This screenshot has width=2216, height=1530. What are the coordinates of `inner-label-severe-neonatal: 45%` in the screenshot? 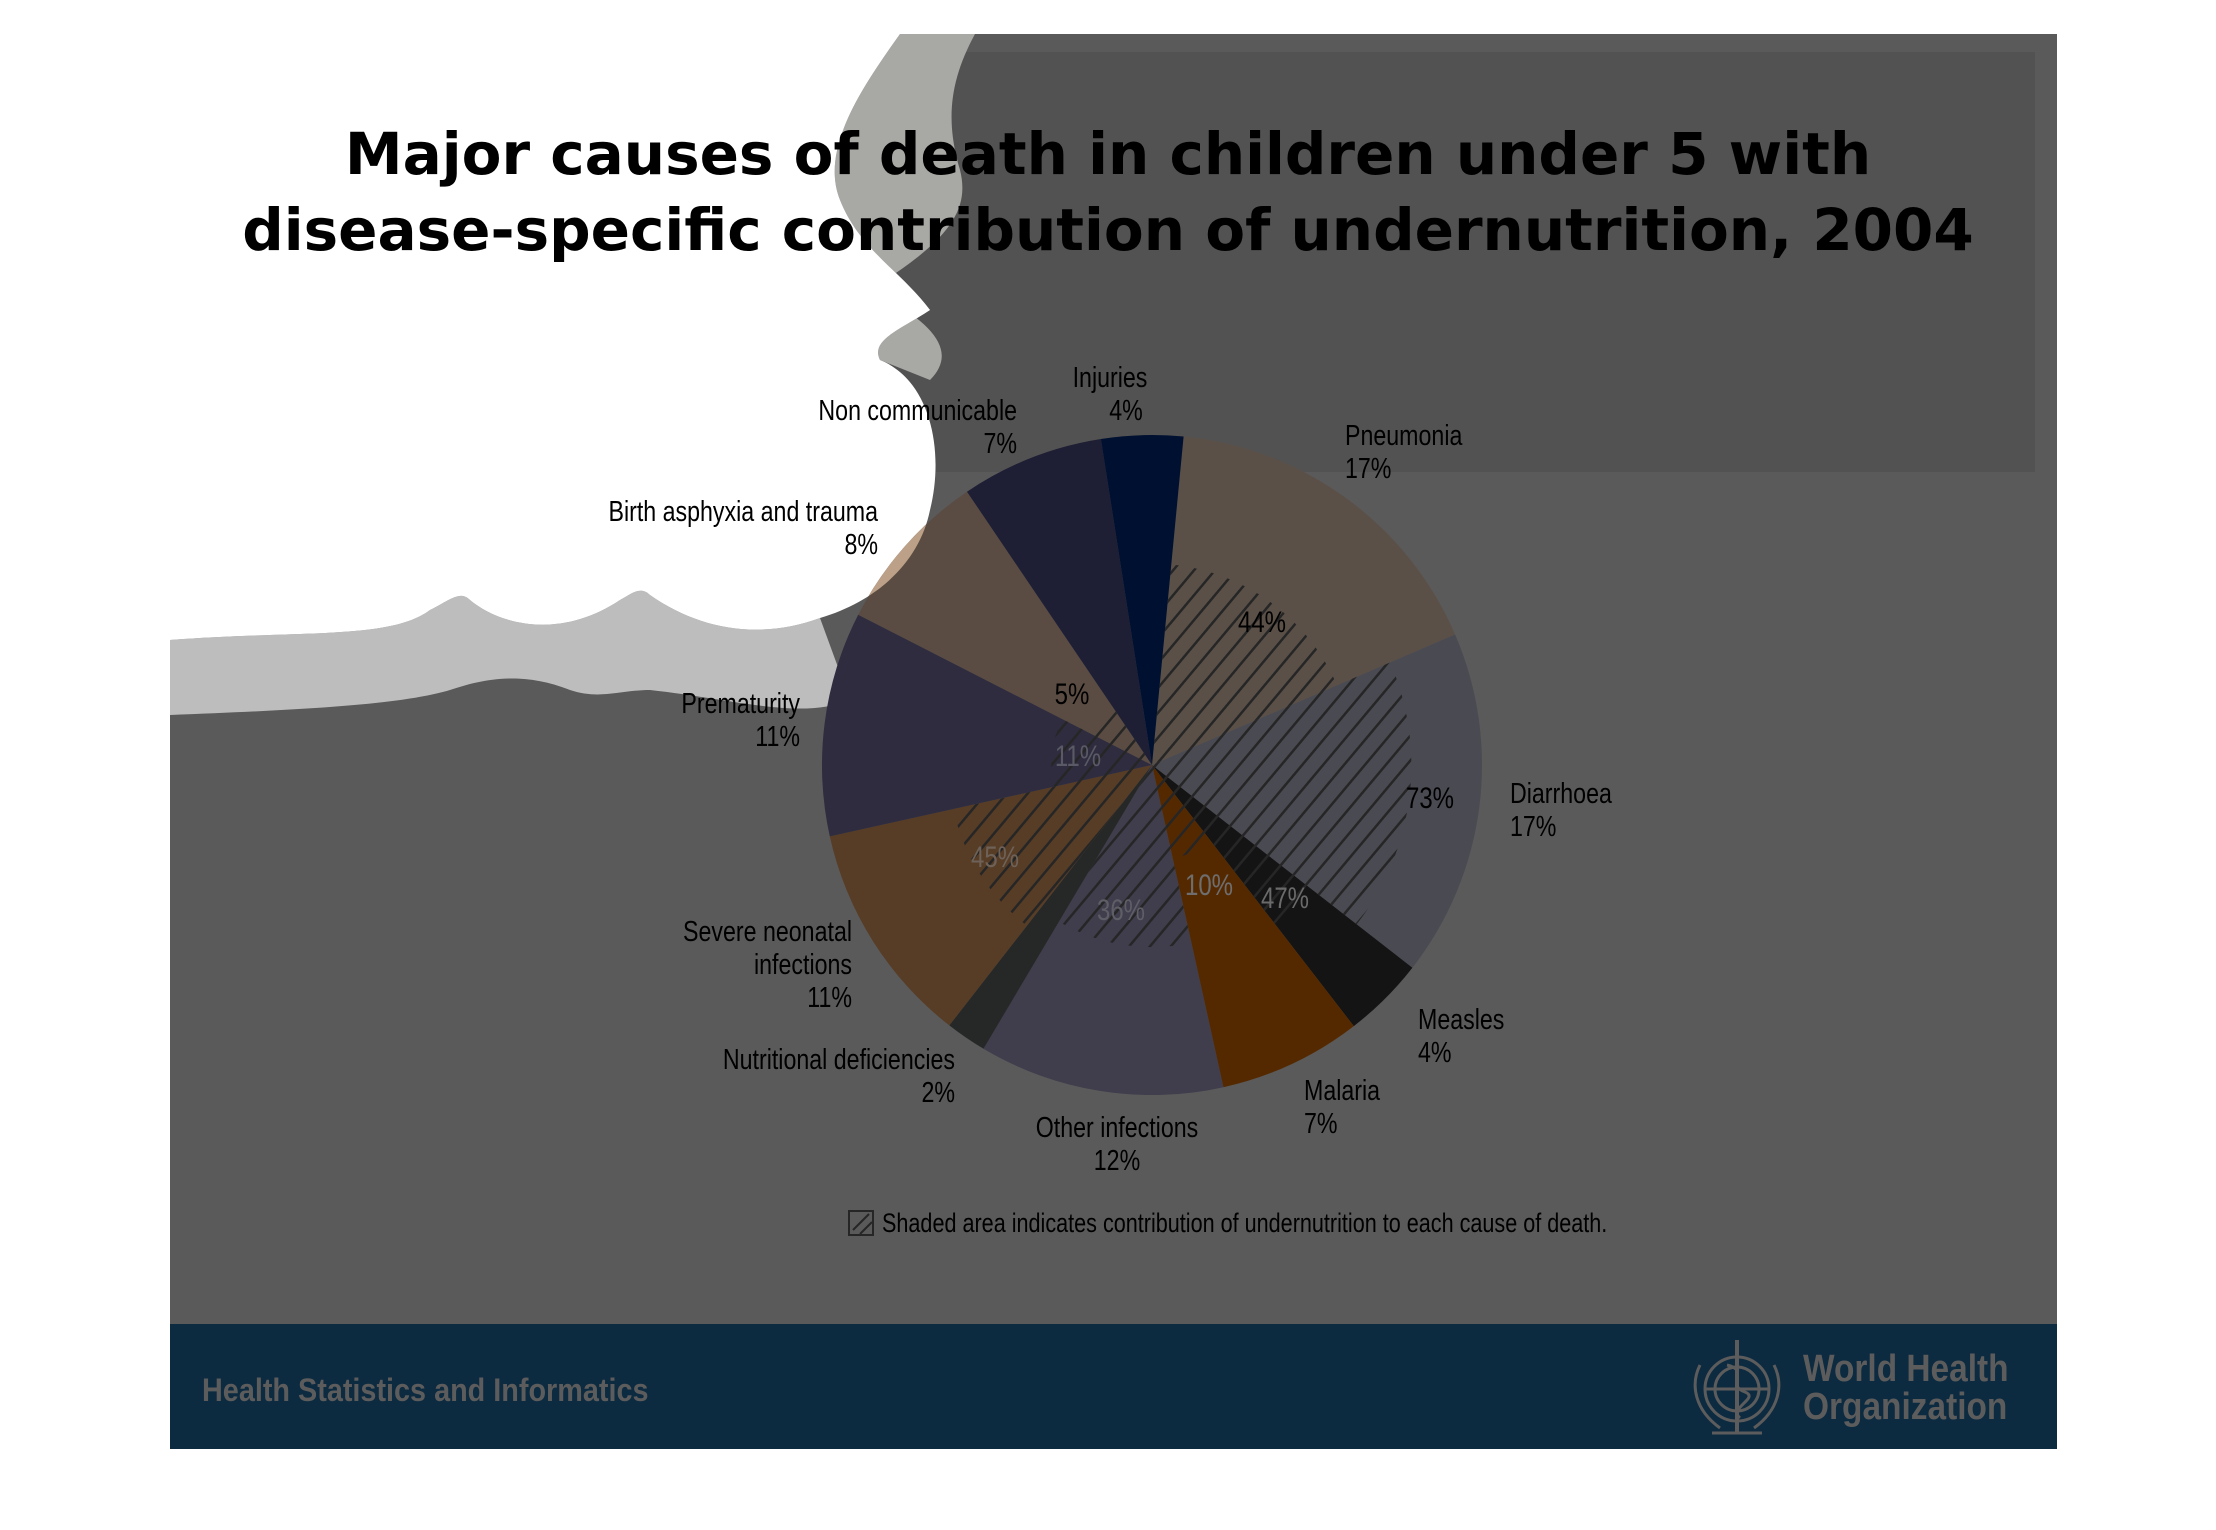 It's located at (995, 857).